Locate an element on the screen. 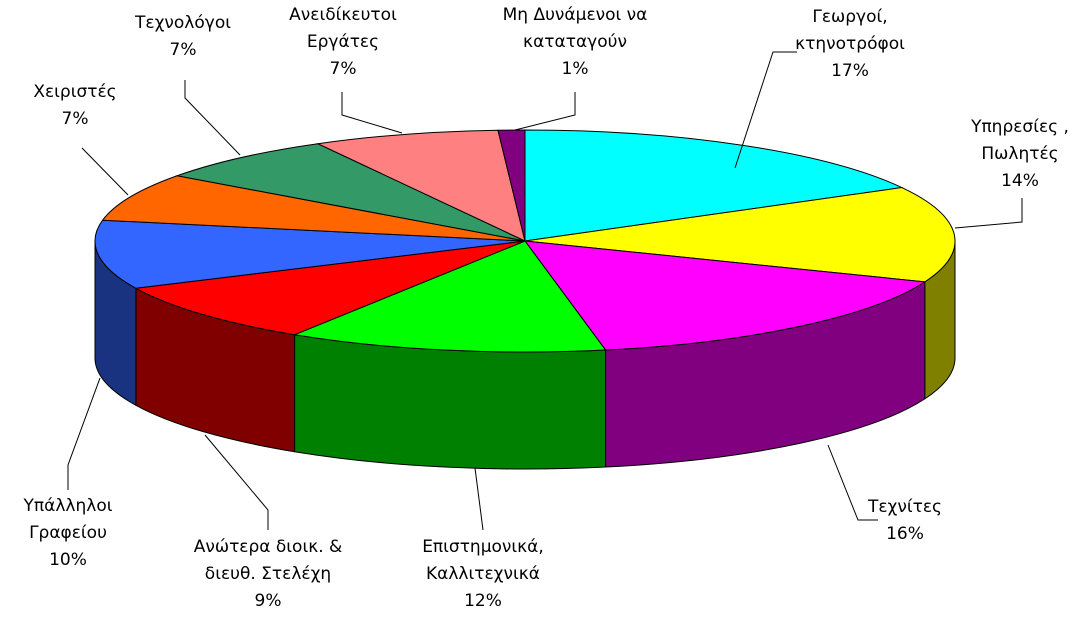 The image size is (1091, 617). value-label: 14% is located at coordinates (1020, 181).